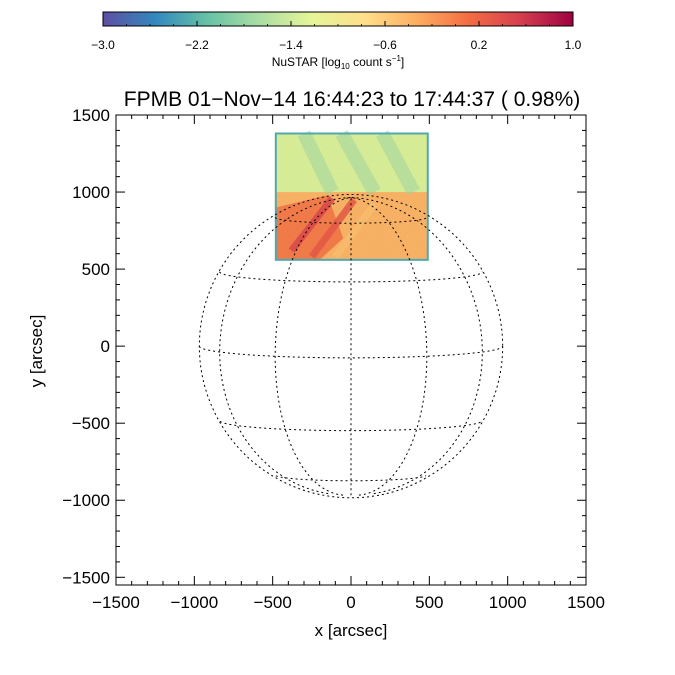 This screenshot has width=675, height=675. What do you see at coordinates (91, 423) in the screenshot?
I see `y-tick-label: −500` at bounding box center [91, 423].